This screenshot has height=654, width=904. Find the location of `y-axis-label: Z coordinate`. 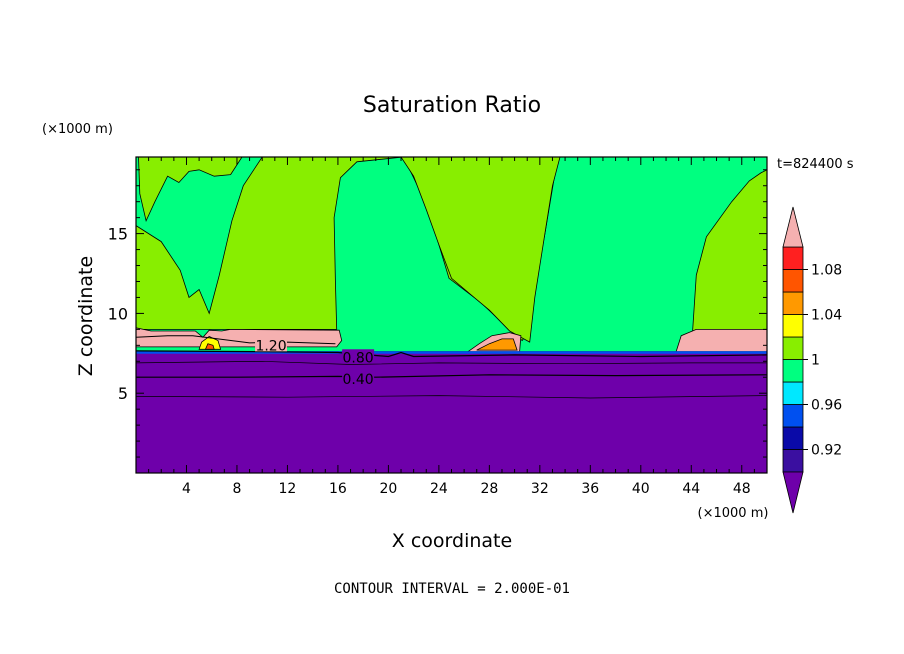

y-axis-label: Z coordinate is located at coordinates (86, 316).